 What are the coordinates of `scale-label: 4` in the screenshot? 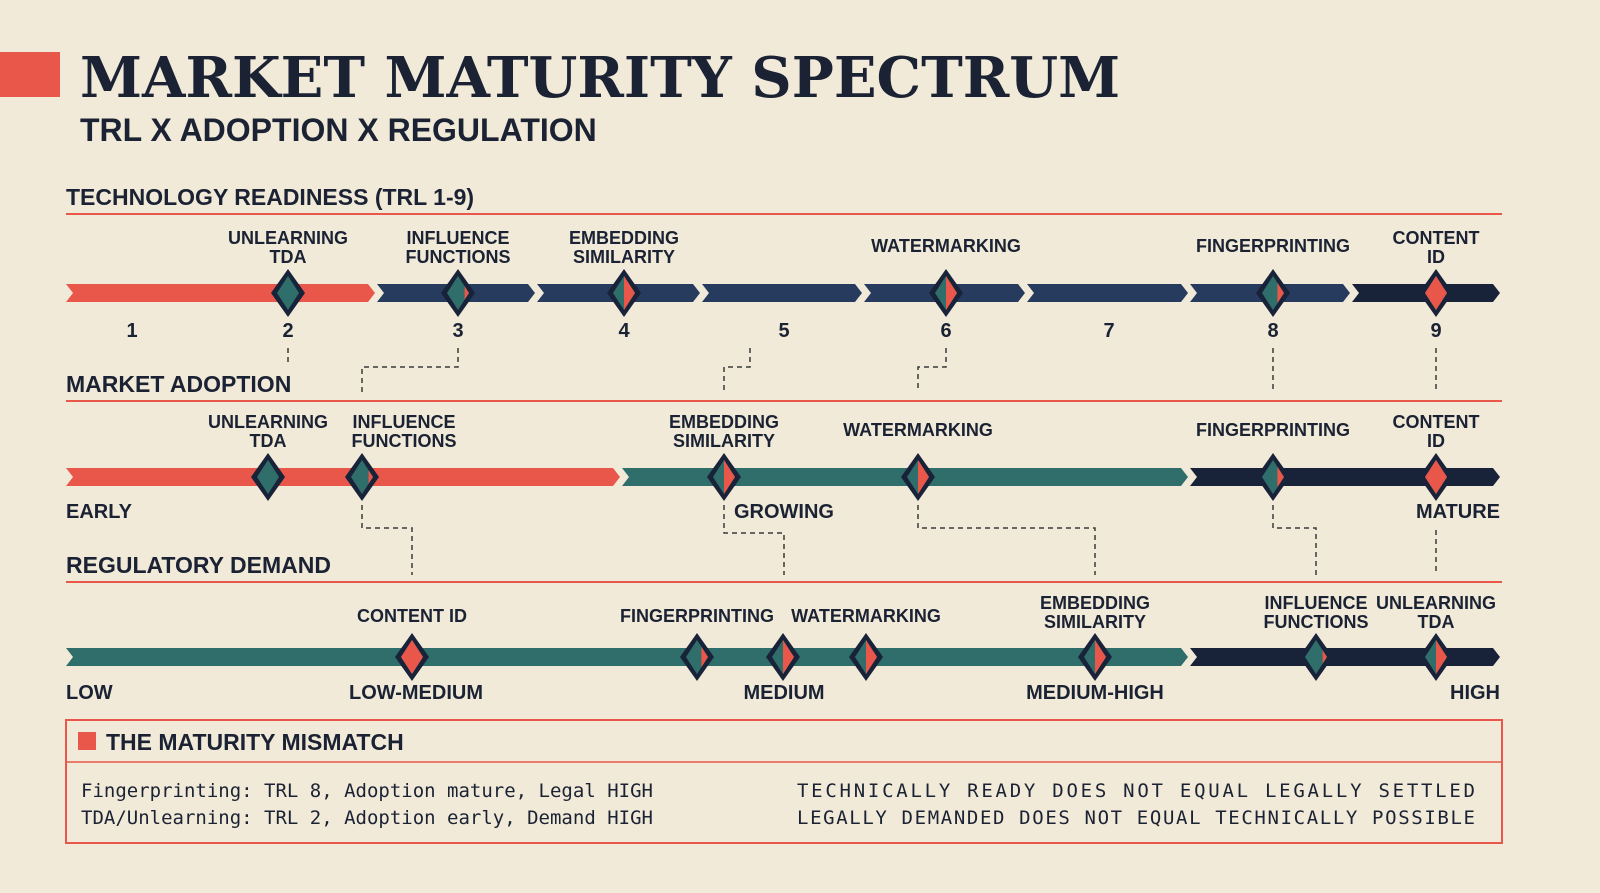 It's located at (624, 331).